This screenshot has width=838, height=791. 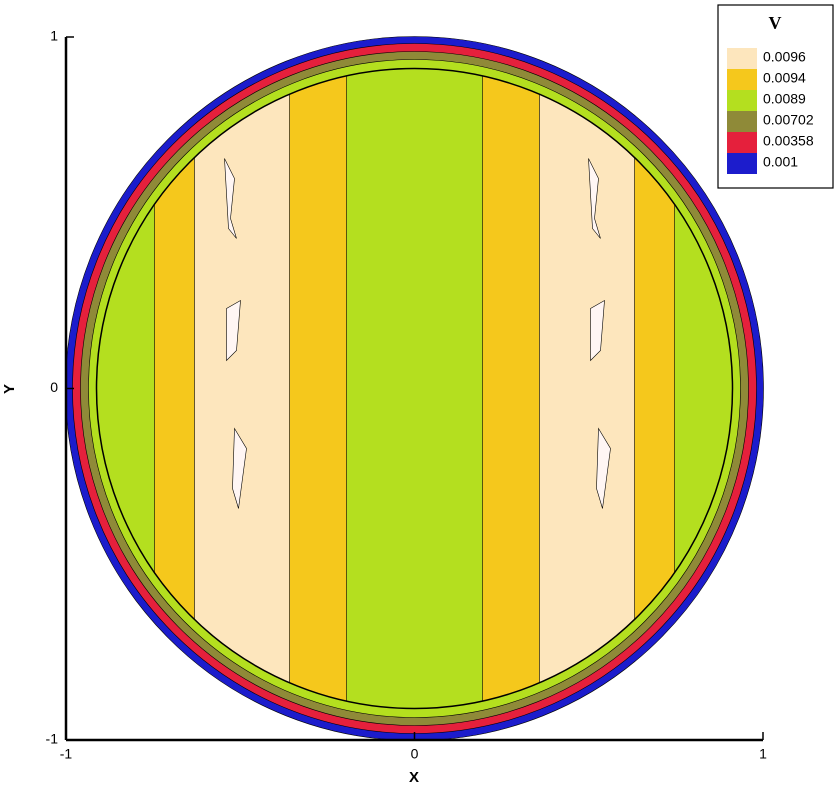 I want to click on x-tick-label: -1, so click(x=66, y=754).